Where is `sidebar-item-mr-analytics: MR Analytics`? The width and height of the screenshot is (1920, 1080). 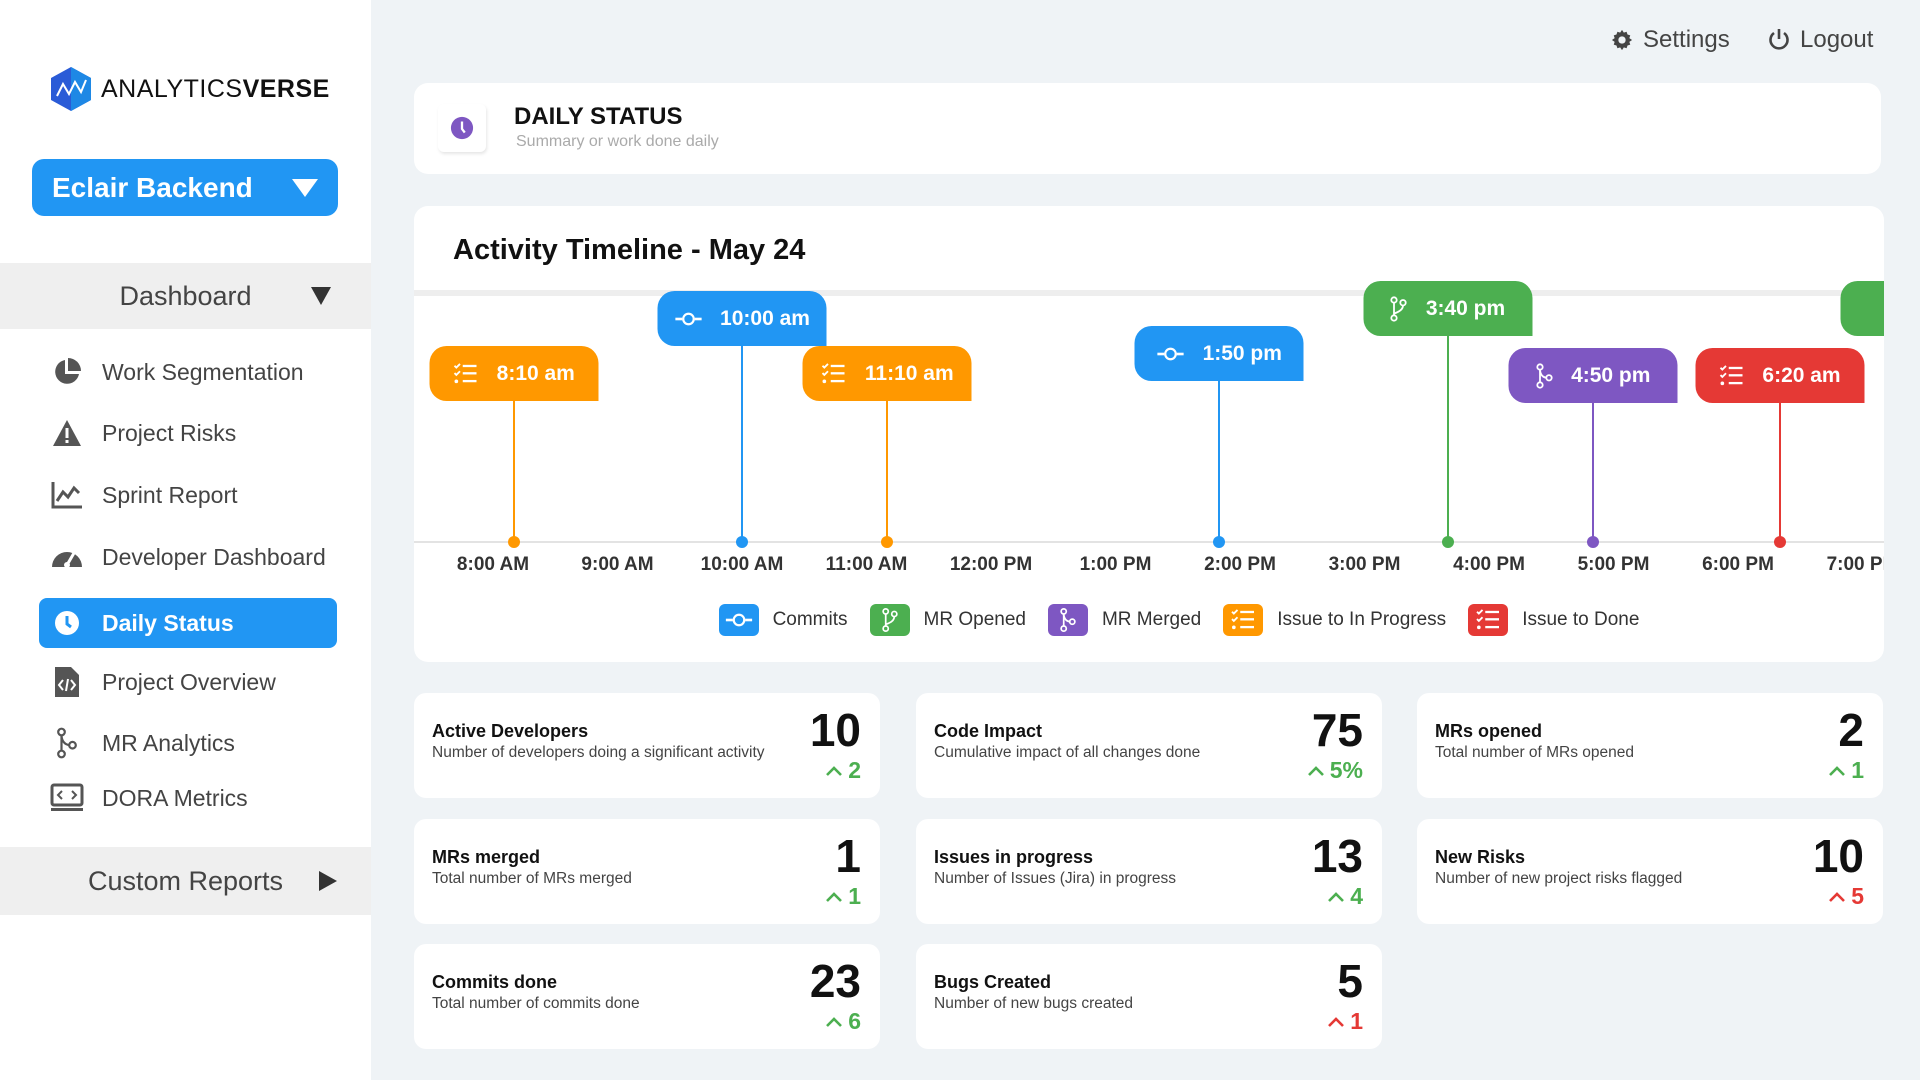 sidebar-item-mr-analytics: MR Analytics is located at coordinates (188, 743).